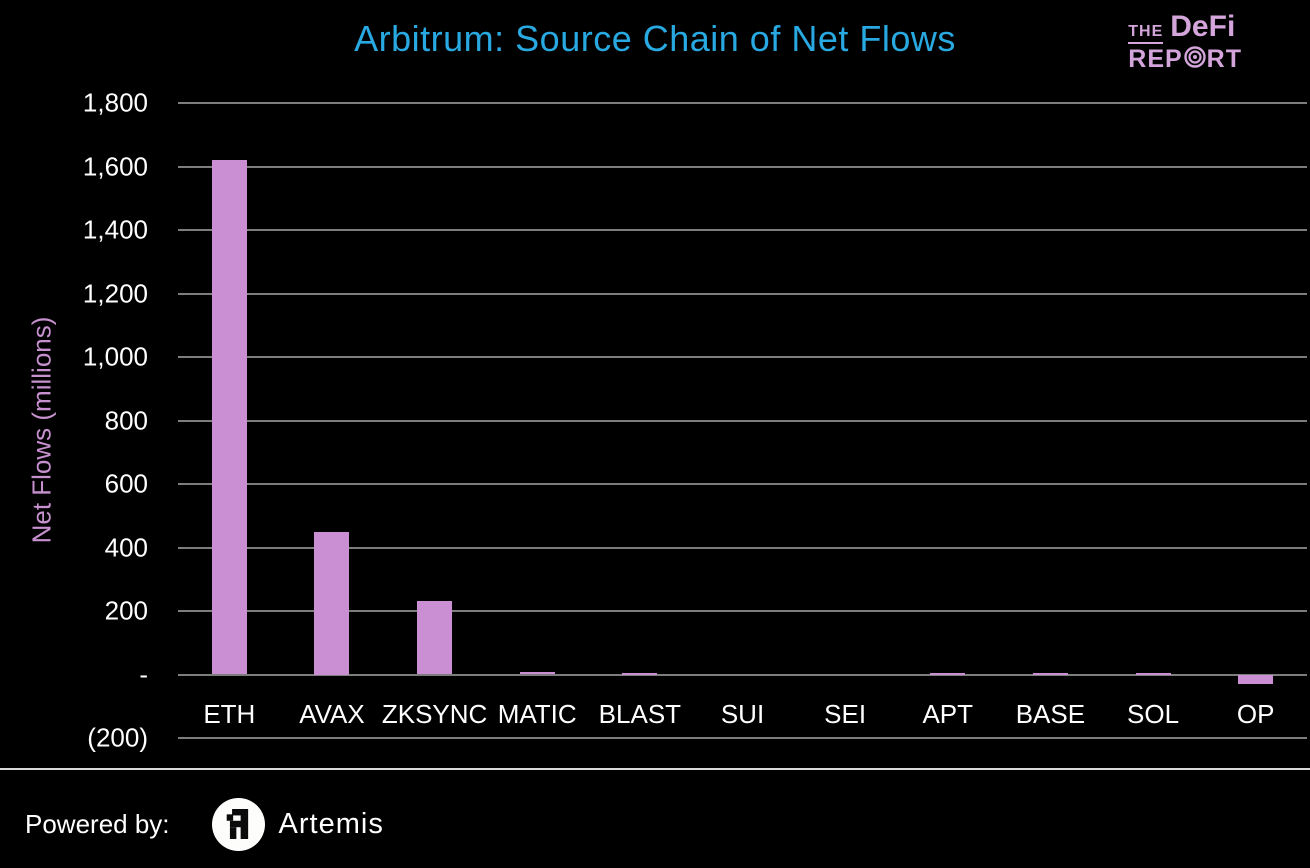  What do you see at coordinates (115, 229) in the screenshot?
I see `y-tick-label: 1,400` at bounding box center [115, 229].